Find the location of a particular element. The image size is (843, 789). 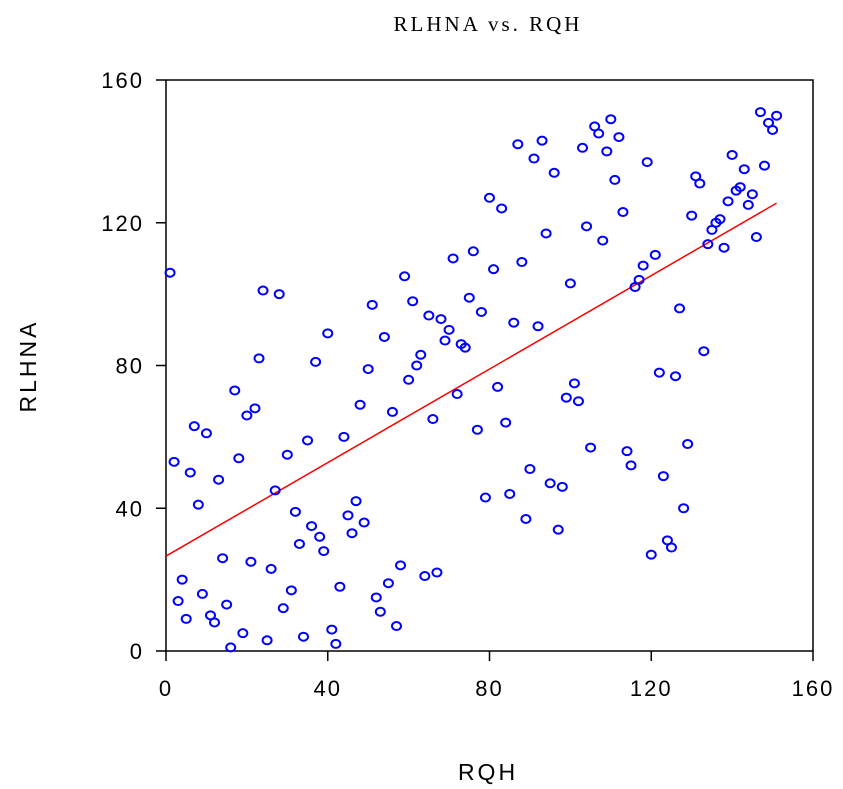

chart-title: RLHNA vs. RQH is located at coordinates (488, 24).